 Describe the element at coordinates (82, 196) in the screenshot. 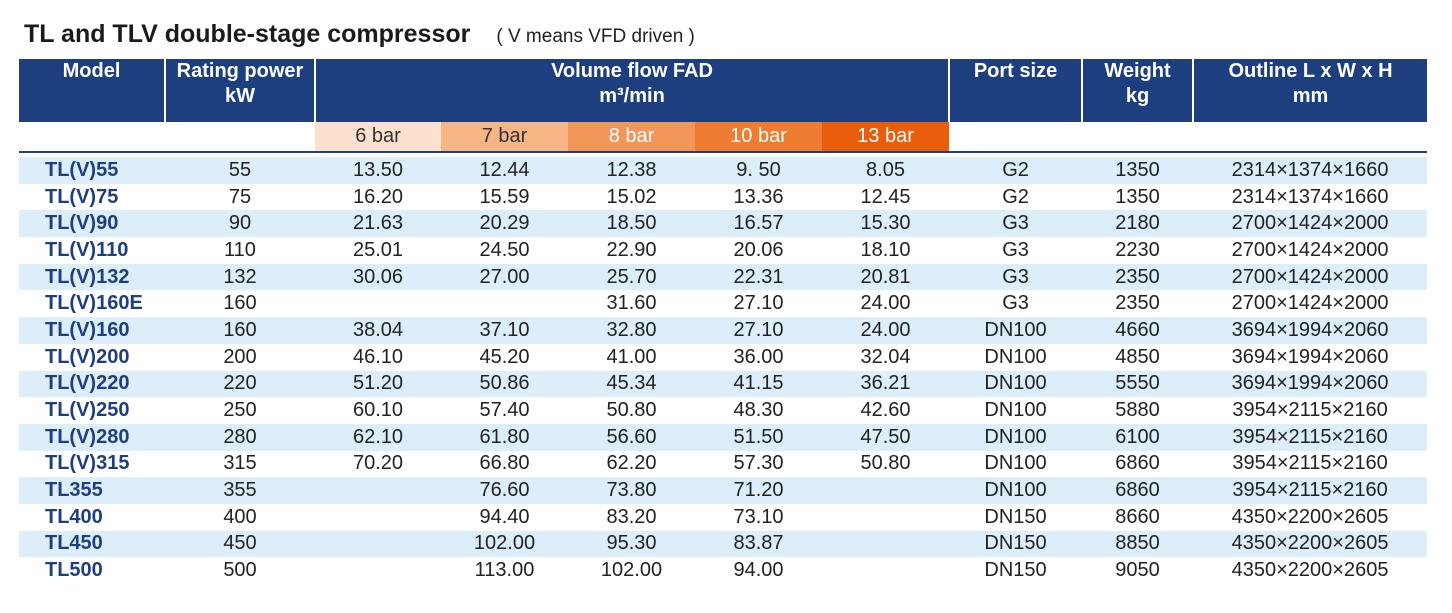

I see `model-cell: TL(V)75` at that location.